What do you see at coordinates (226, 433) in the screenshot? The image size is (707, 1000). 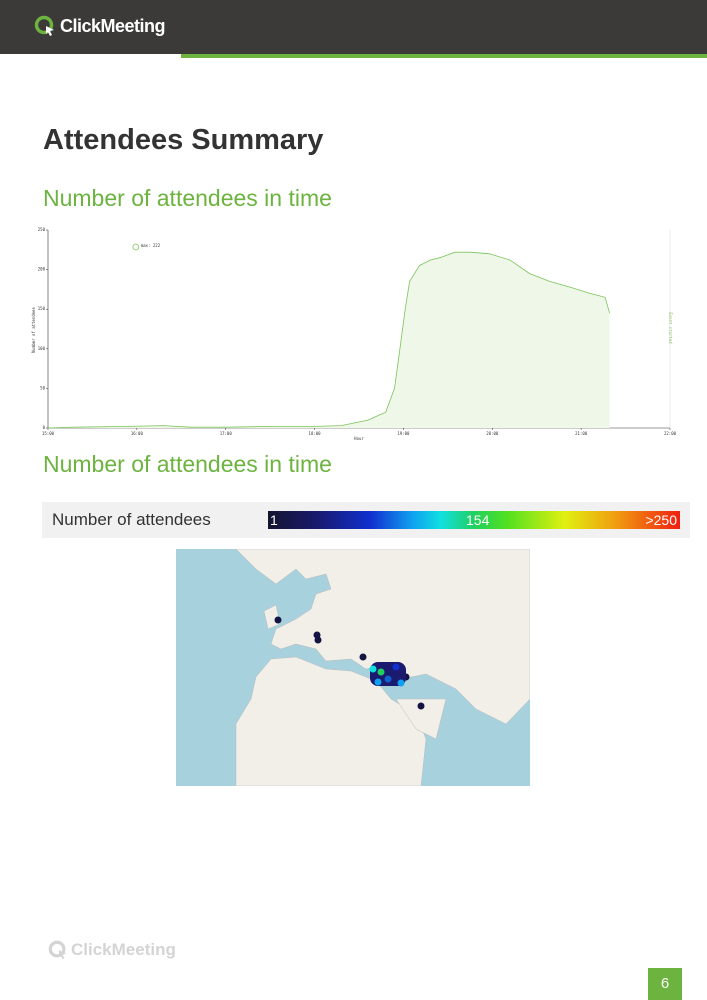 I see `x-tick-label: 17:00` at bounding box center [226, 433].